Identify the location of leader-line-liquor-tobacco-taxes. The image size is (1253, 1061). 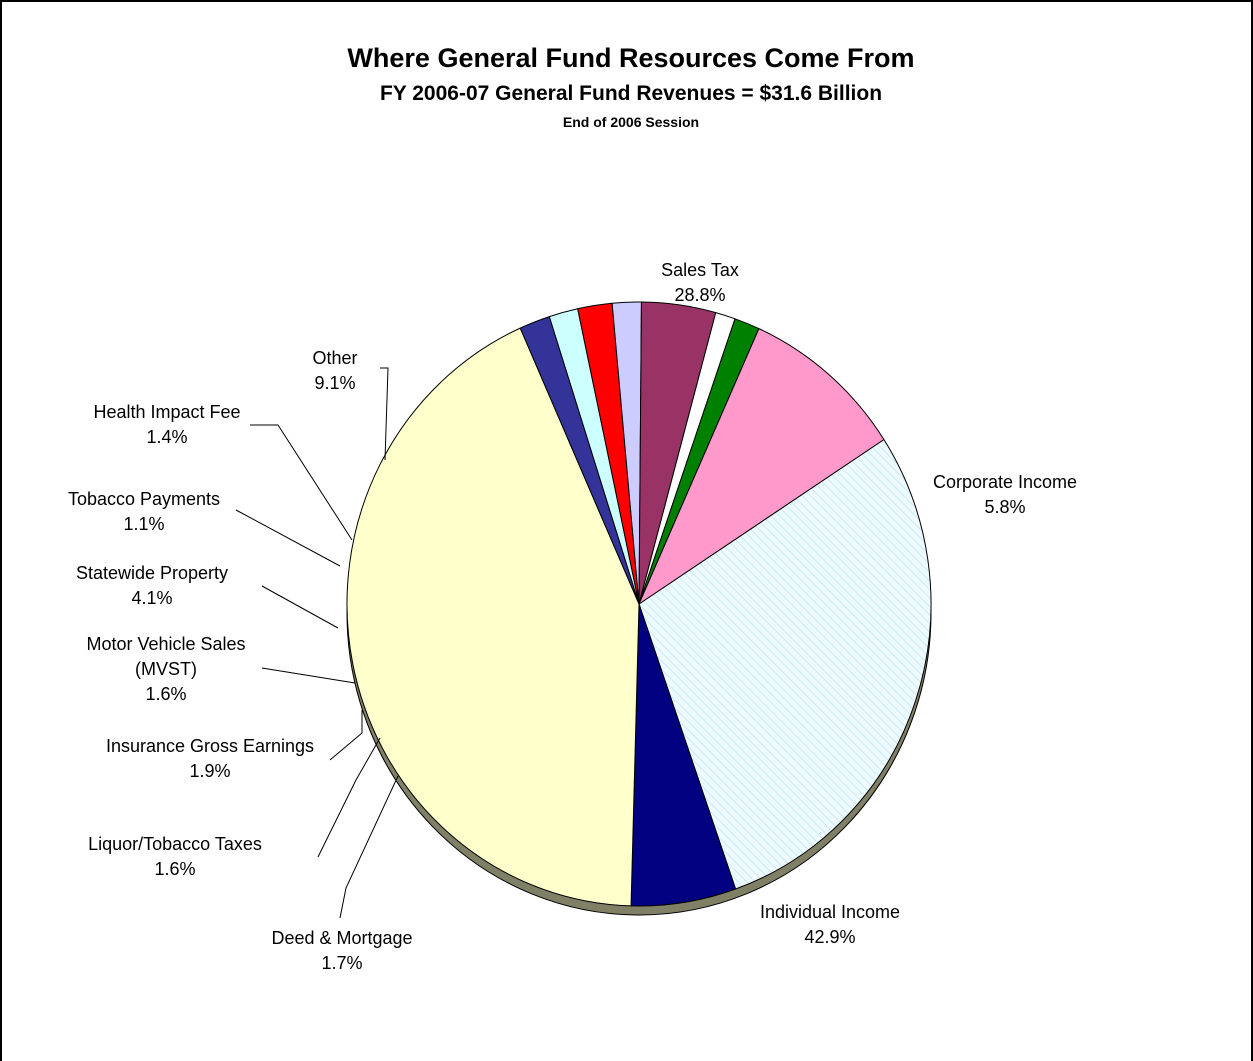
(349, 797).